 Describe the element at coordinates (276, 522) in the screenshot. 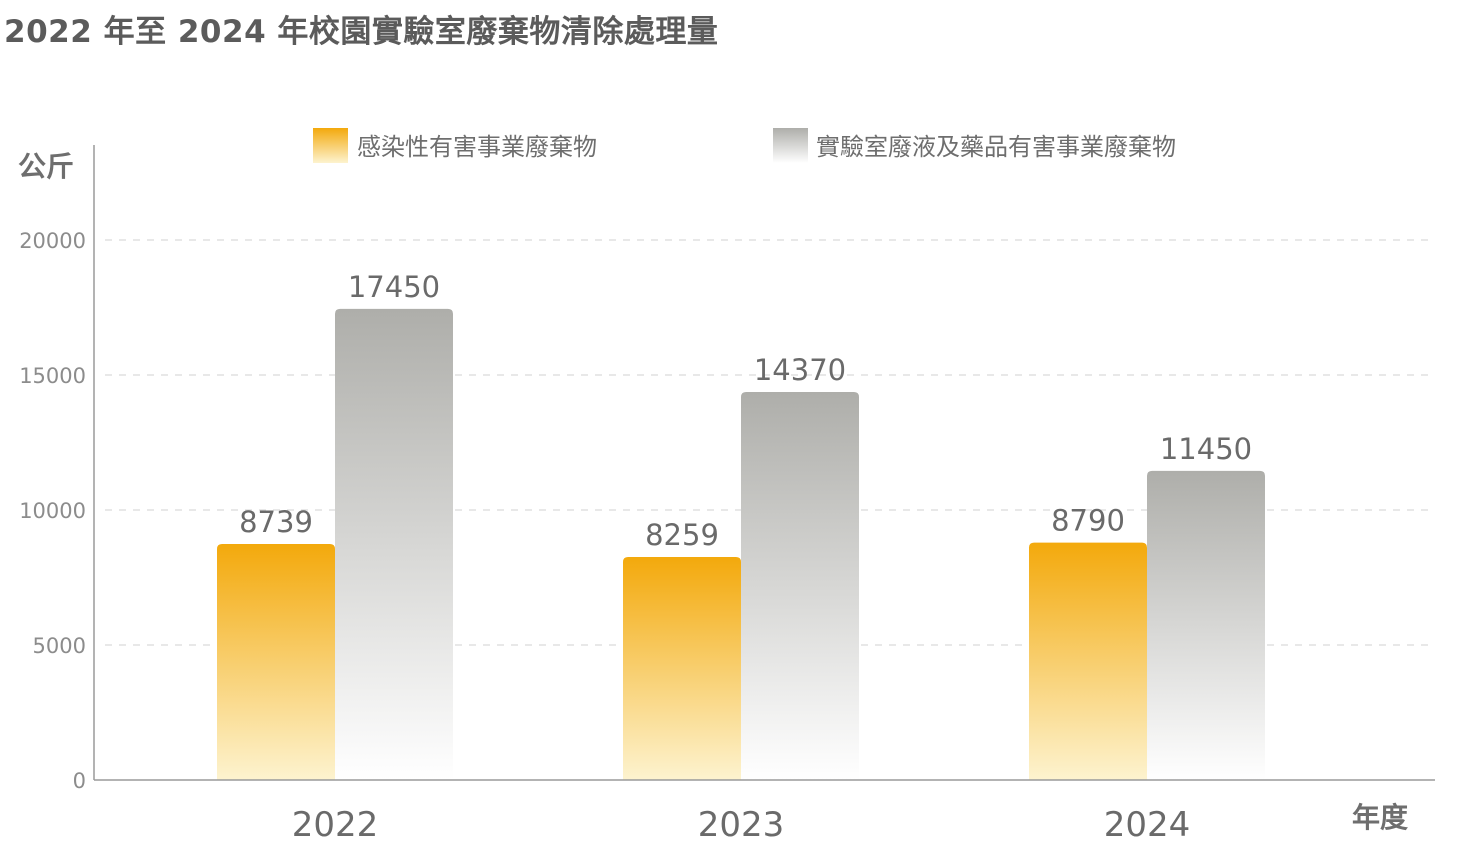

I see `data-label: 8739` at that location.